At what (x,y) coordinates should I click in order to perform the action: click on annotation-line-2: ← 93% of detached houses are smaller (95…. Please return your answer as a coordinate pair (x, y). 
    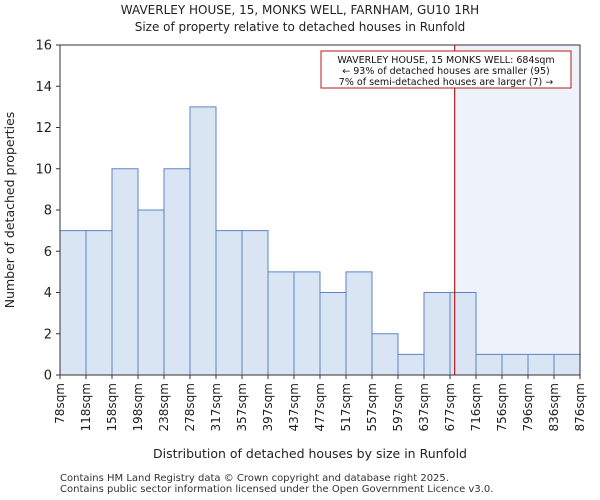
    Looking at the image, I should click on (445, 71).